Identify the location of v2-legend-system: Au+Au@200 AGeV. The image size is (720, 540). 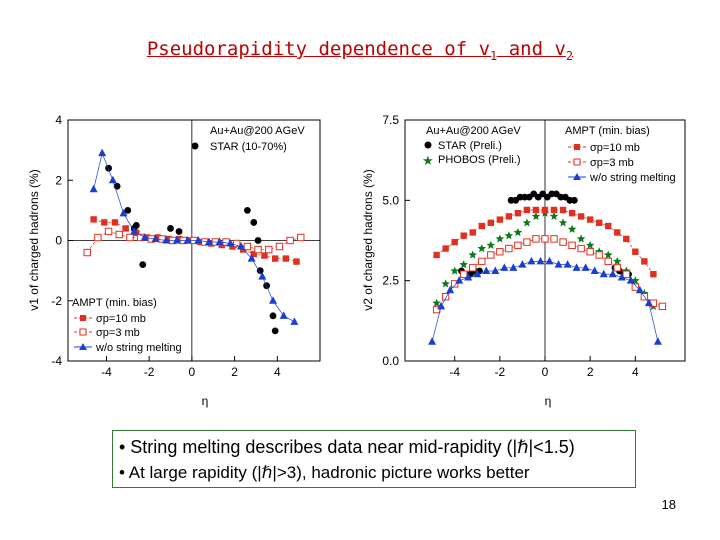
(473, 131).